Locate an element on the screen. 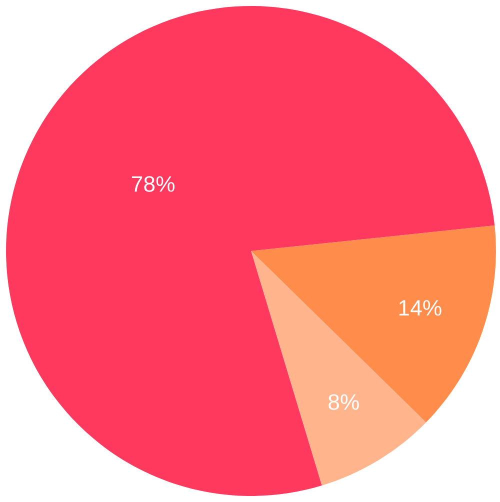 The image size is (500, 502). data-label: 8% is located at coordinates (343, 402).